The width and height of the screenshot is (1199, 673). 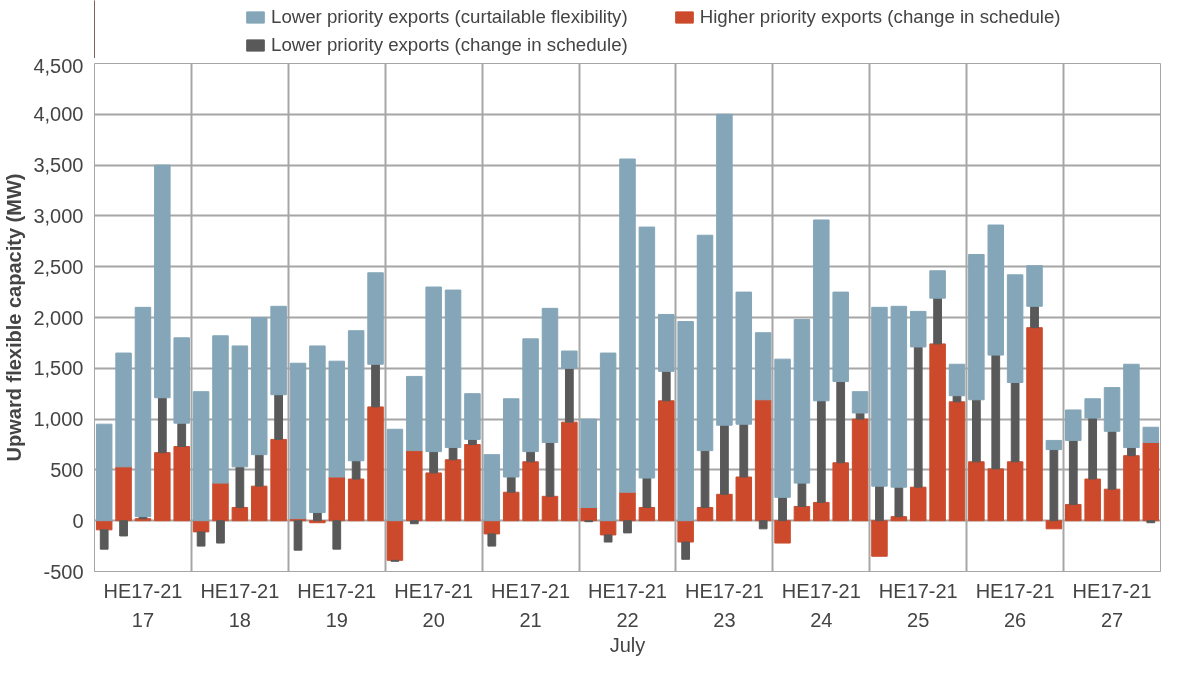 What do you see at coordinates (58, 215) in the screenshot?
I see `y-tick-label: 3,000` at bounding box center [58, 215].